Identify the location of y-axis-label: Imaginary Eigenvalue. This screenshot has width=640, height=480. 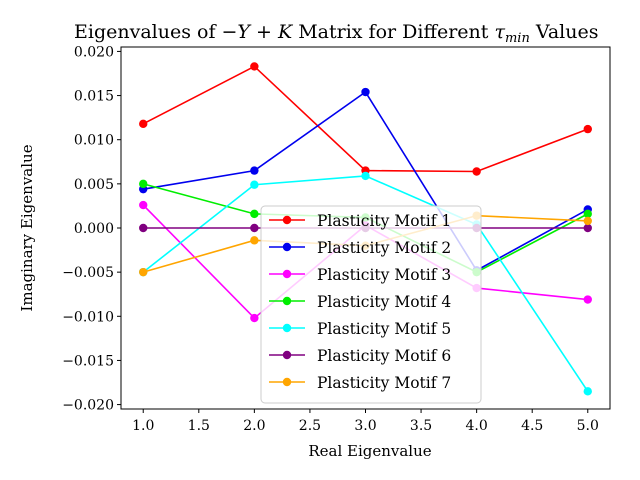
(27, 227).